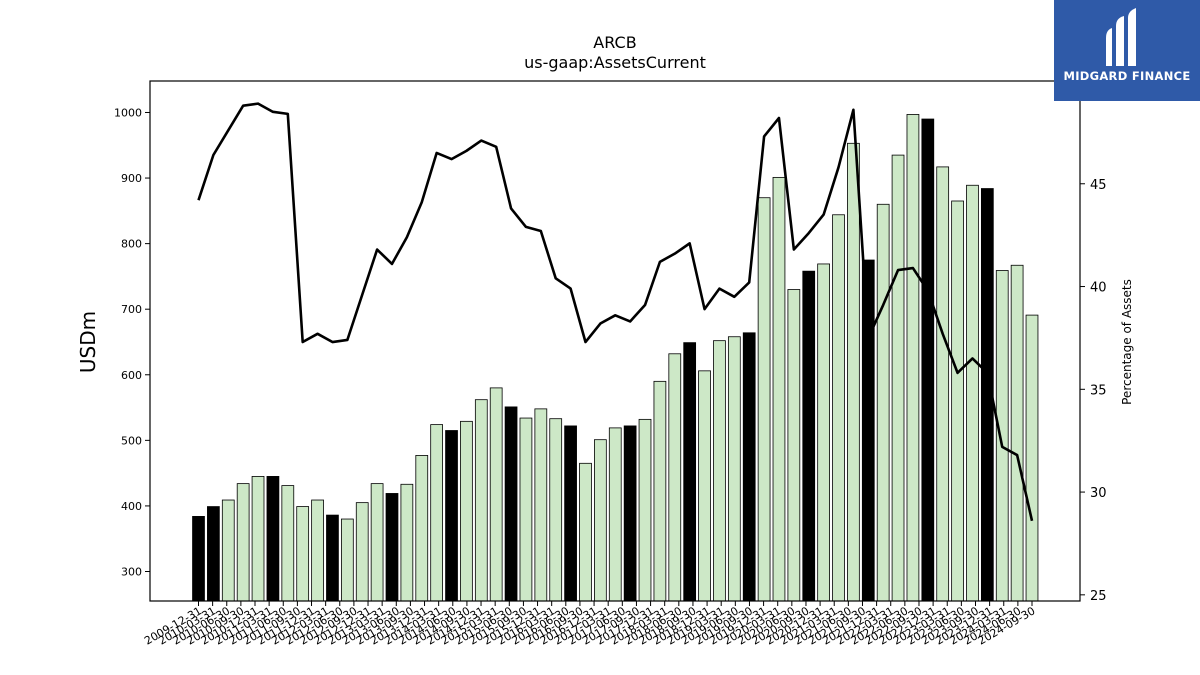 Image resolution: width=1200 pixels, height=675 pixels. What do you see at coordinates (131, 309) in the screenshot?
I see `y-tick-label: 700` at bounding box center [131, 309].